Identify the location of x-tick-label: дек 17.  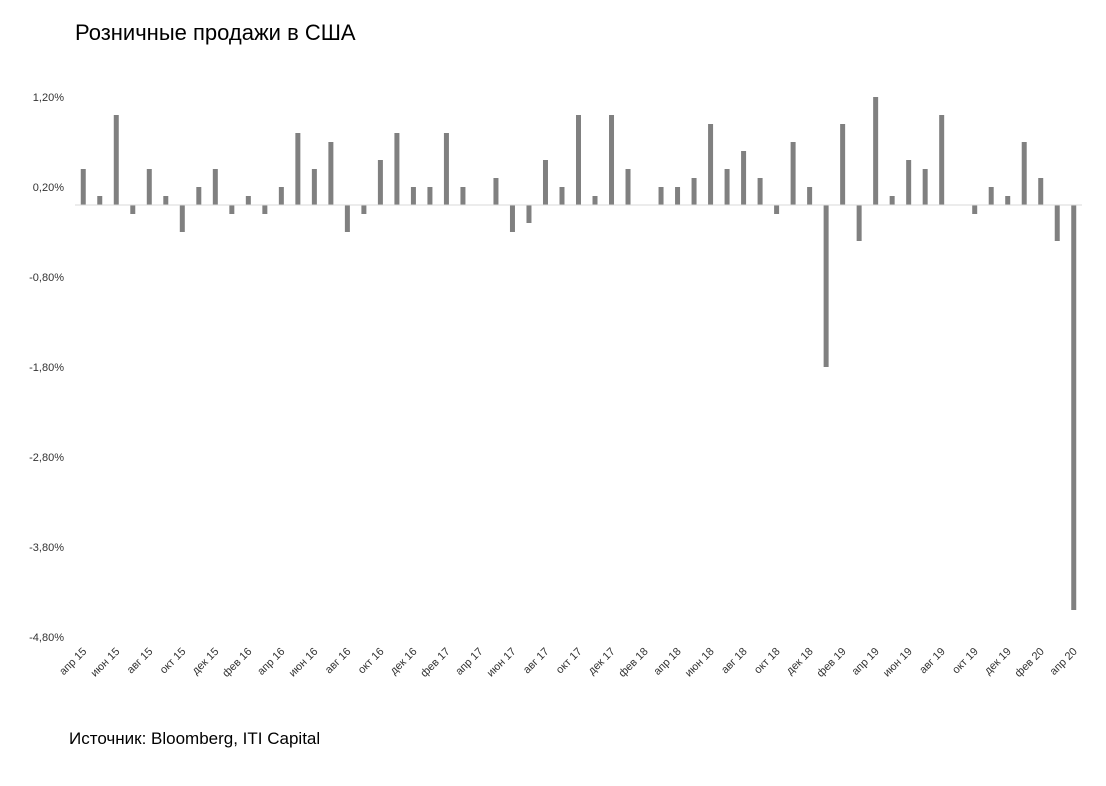
(602, 662).